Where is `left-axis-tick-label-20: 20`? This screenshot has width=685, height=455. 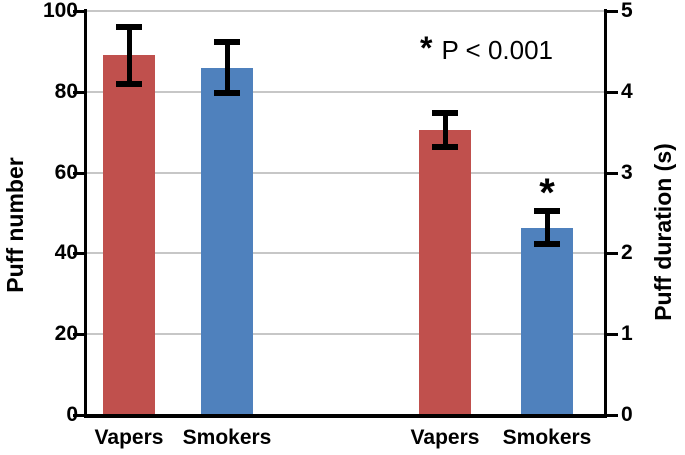 left-axis-tick-label-20: 20 is located at coordinates (66, 334).